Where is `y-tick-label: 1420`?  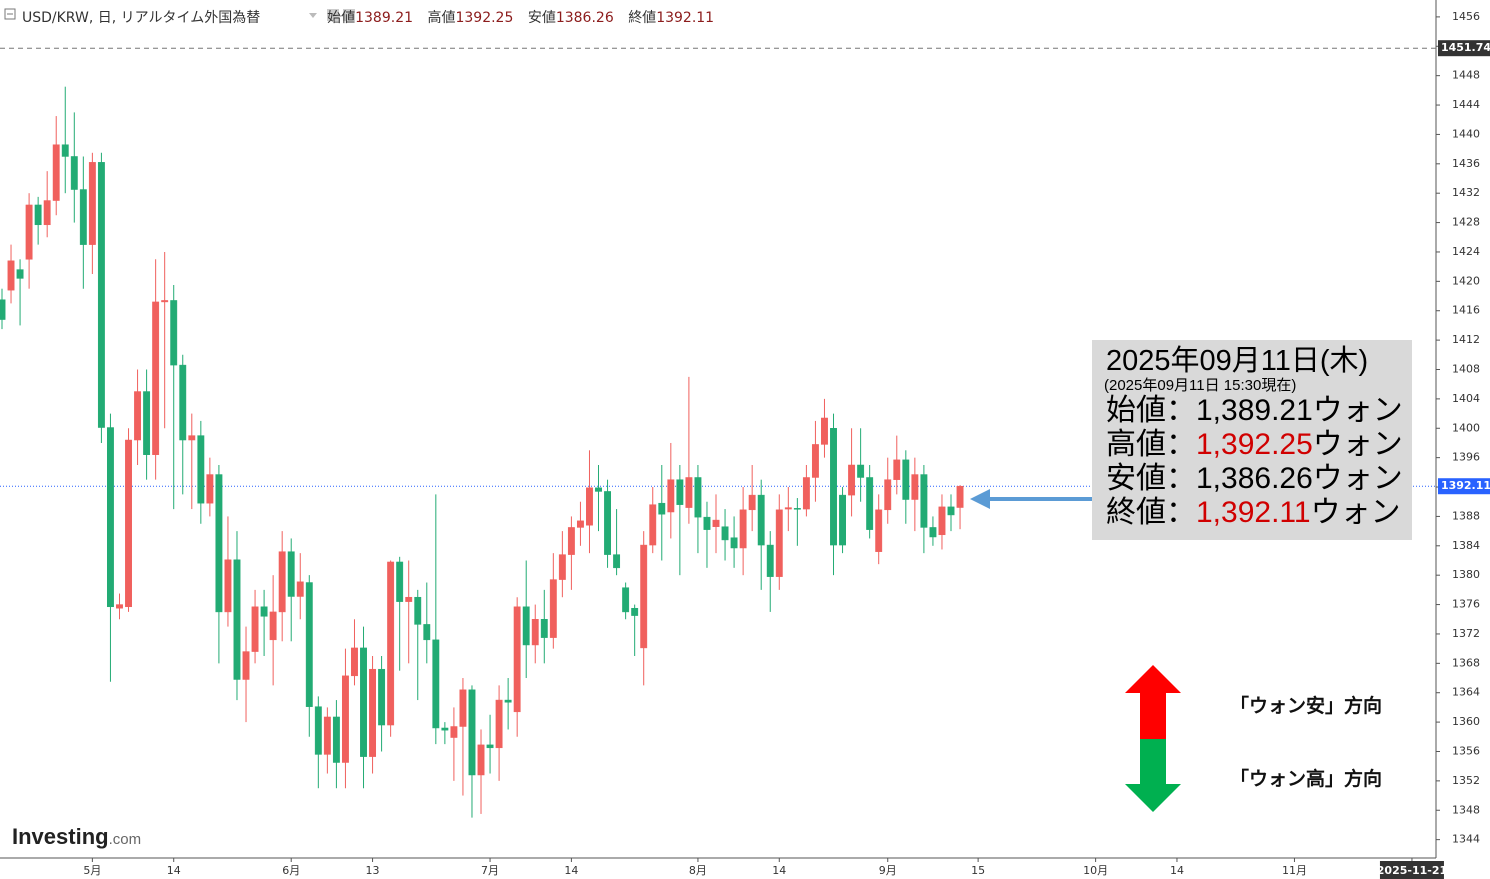
y-tick-label: 1420 is located at coordinates (1466, 280).